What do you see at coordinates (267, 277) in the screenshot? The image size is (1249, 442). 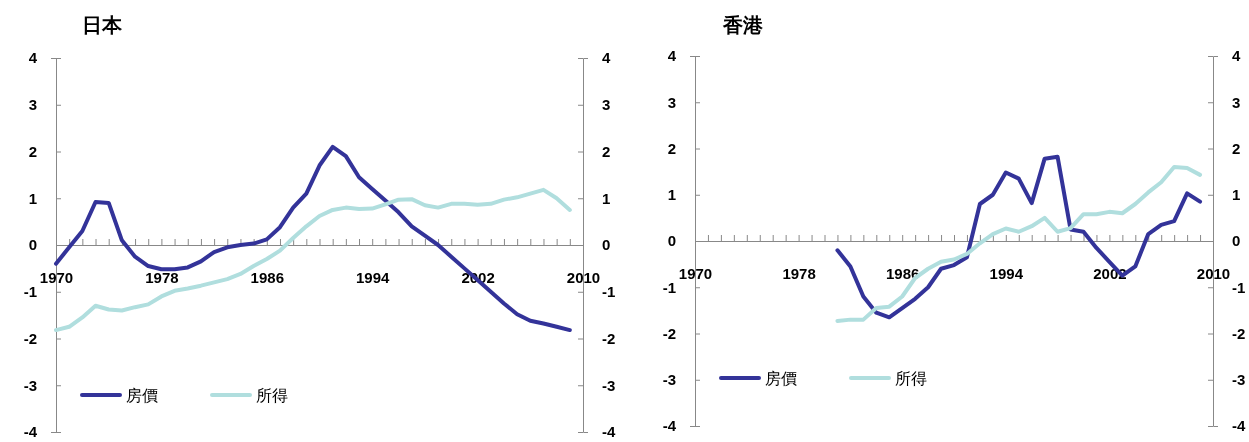 I see `x-tick-label: 1986` at bounding box center [267, 277].